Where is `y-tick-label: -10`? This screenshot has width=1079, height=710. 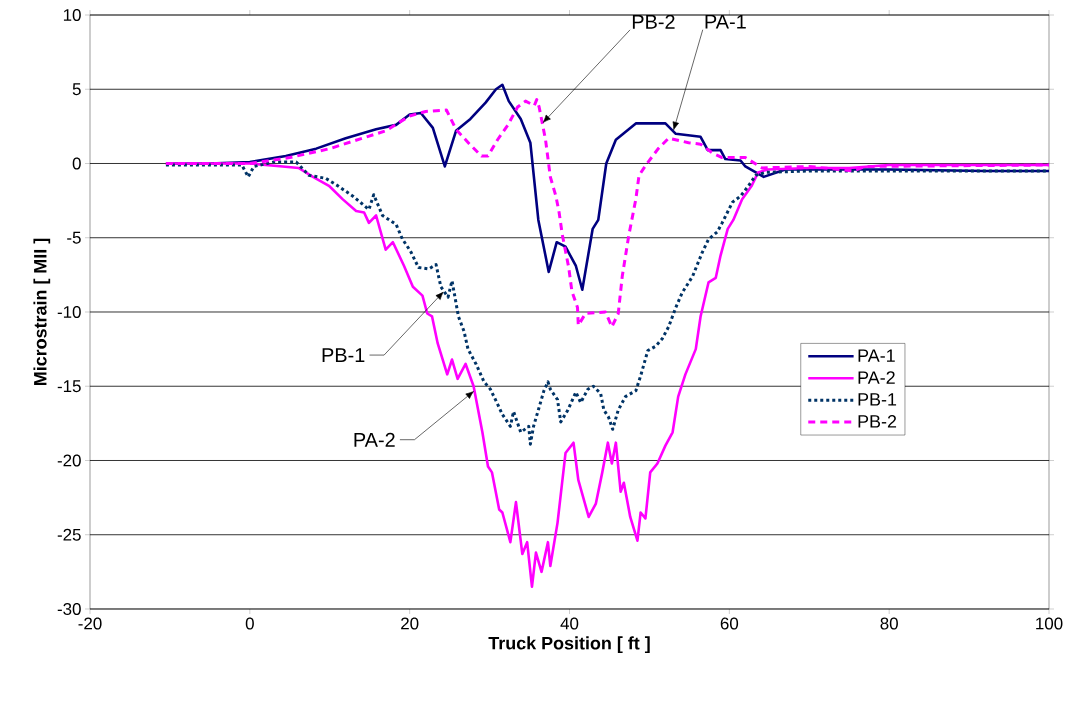 y-tick-label: -10 is located at coordinates (69, 312).